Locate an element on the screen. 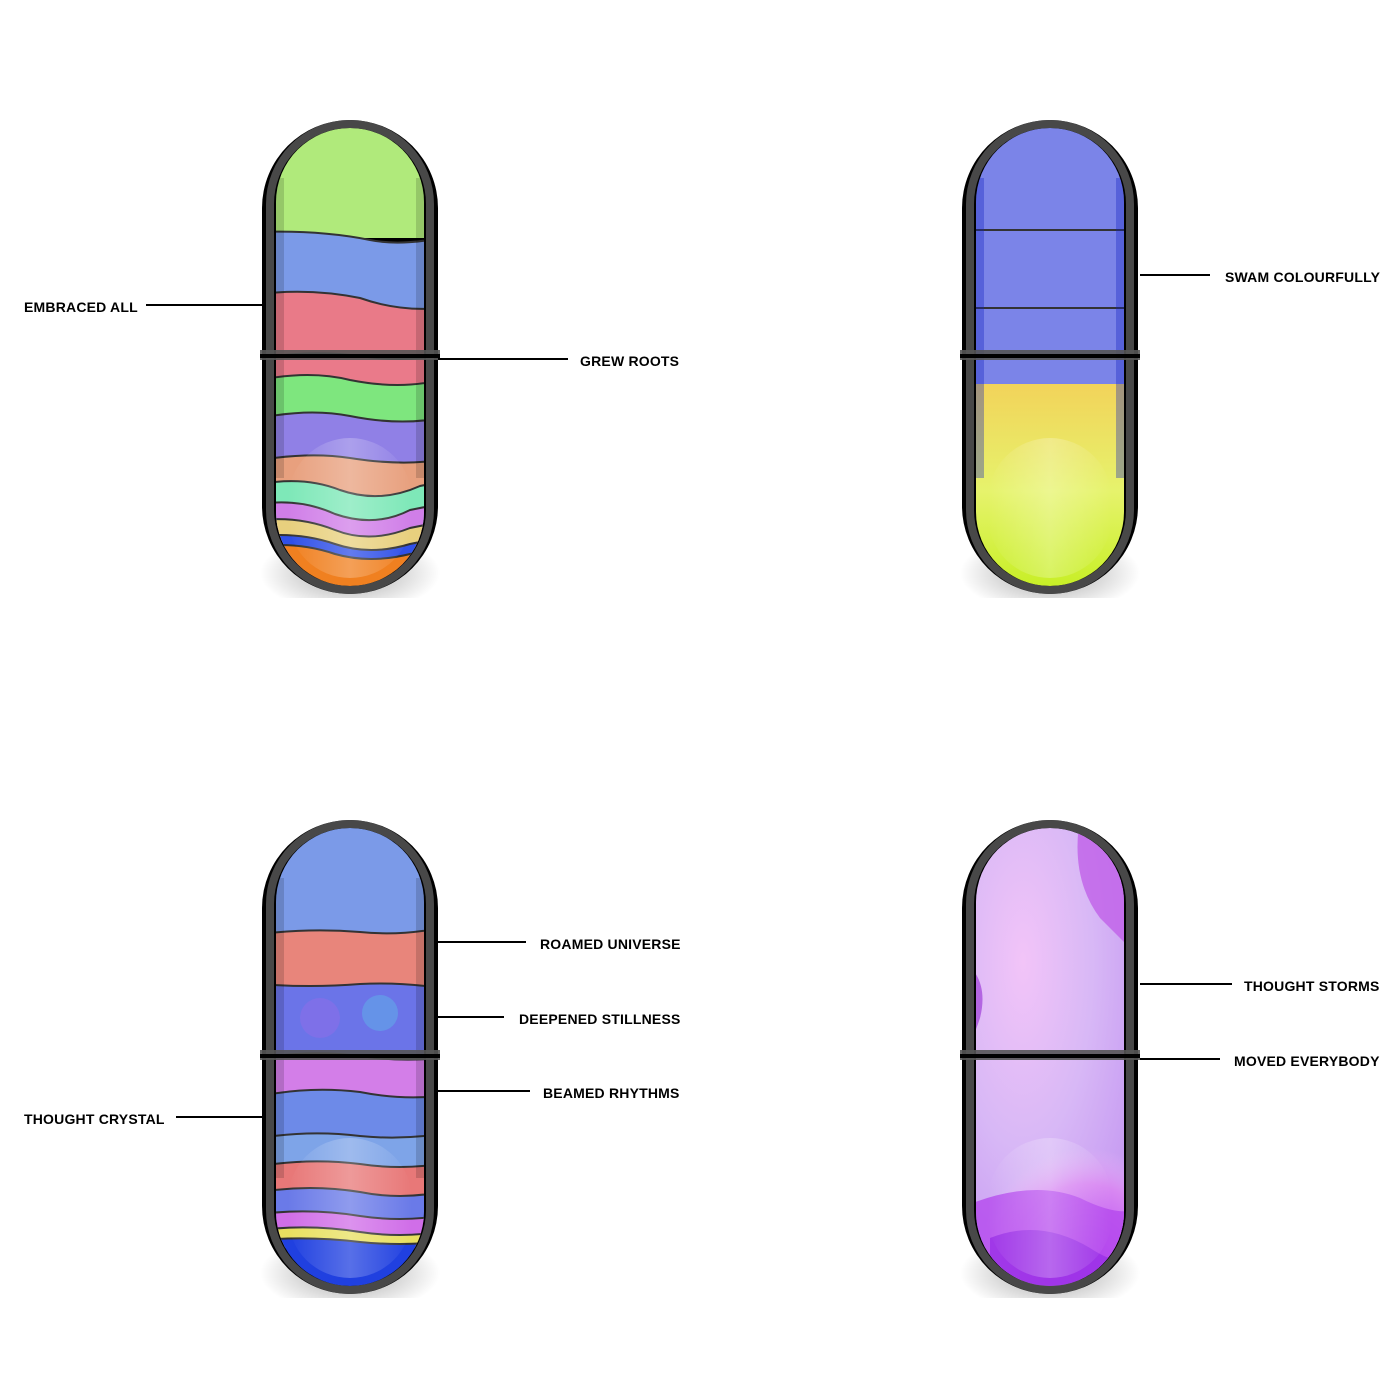 This screenshot has width=1400, height=1400. leader-thought-crystal is located at coordinates (219, 1117).